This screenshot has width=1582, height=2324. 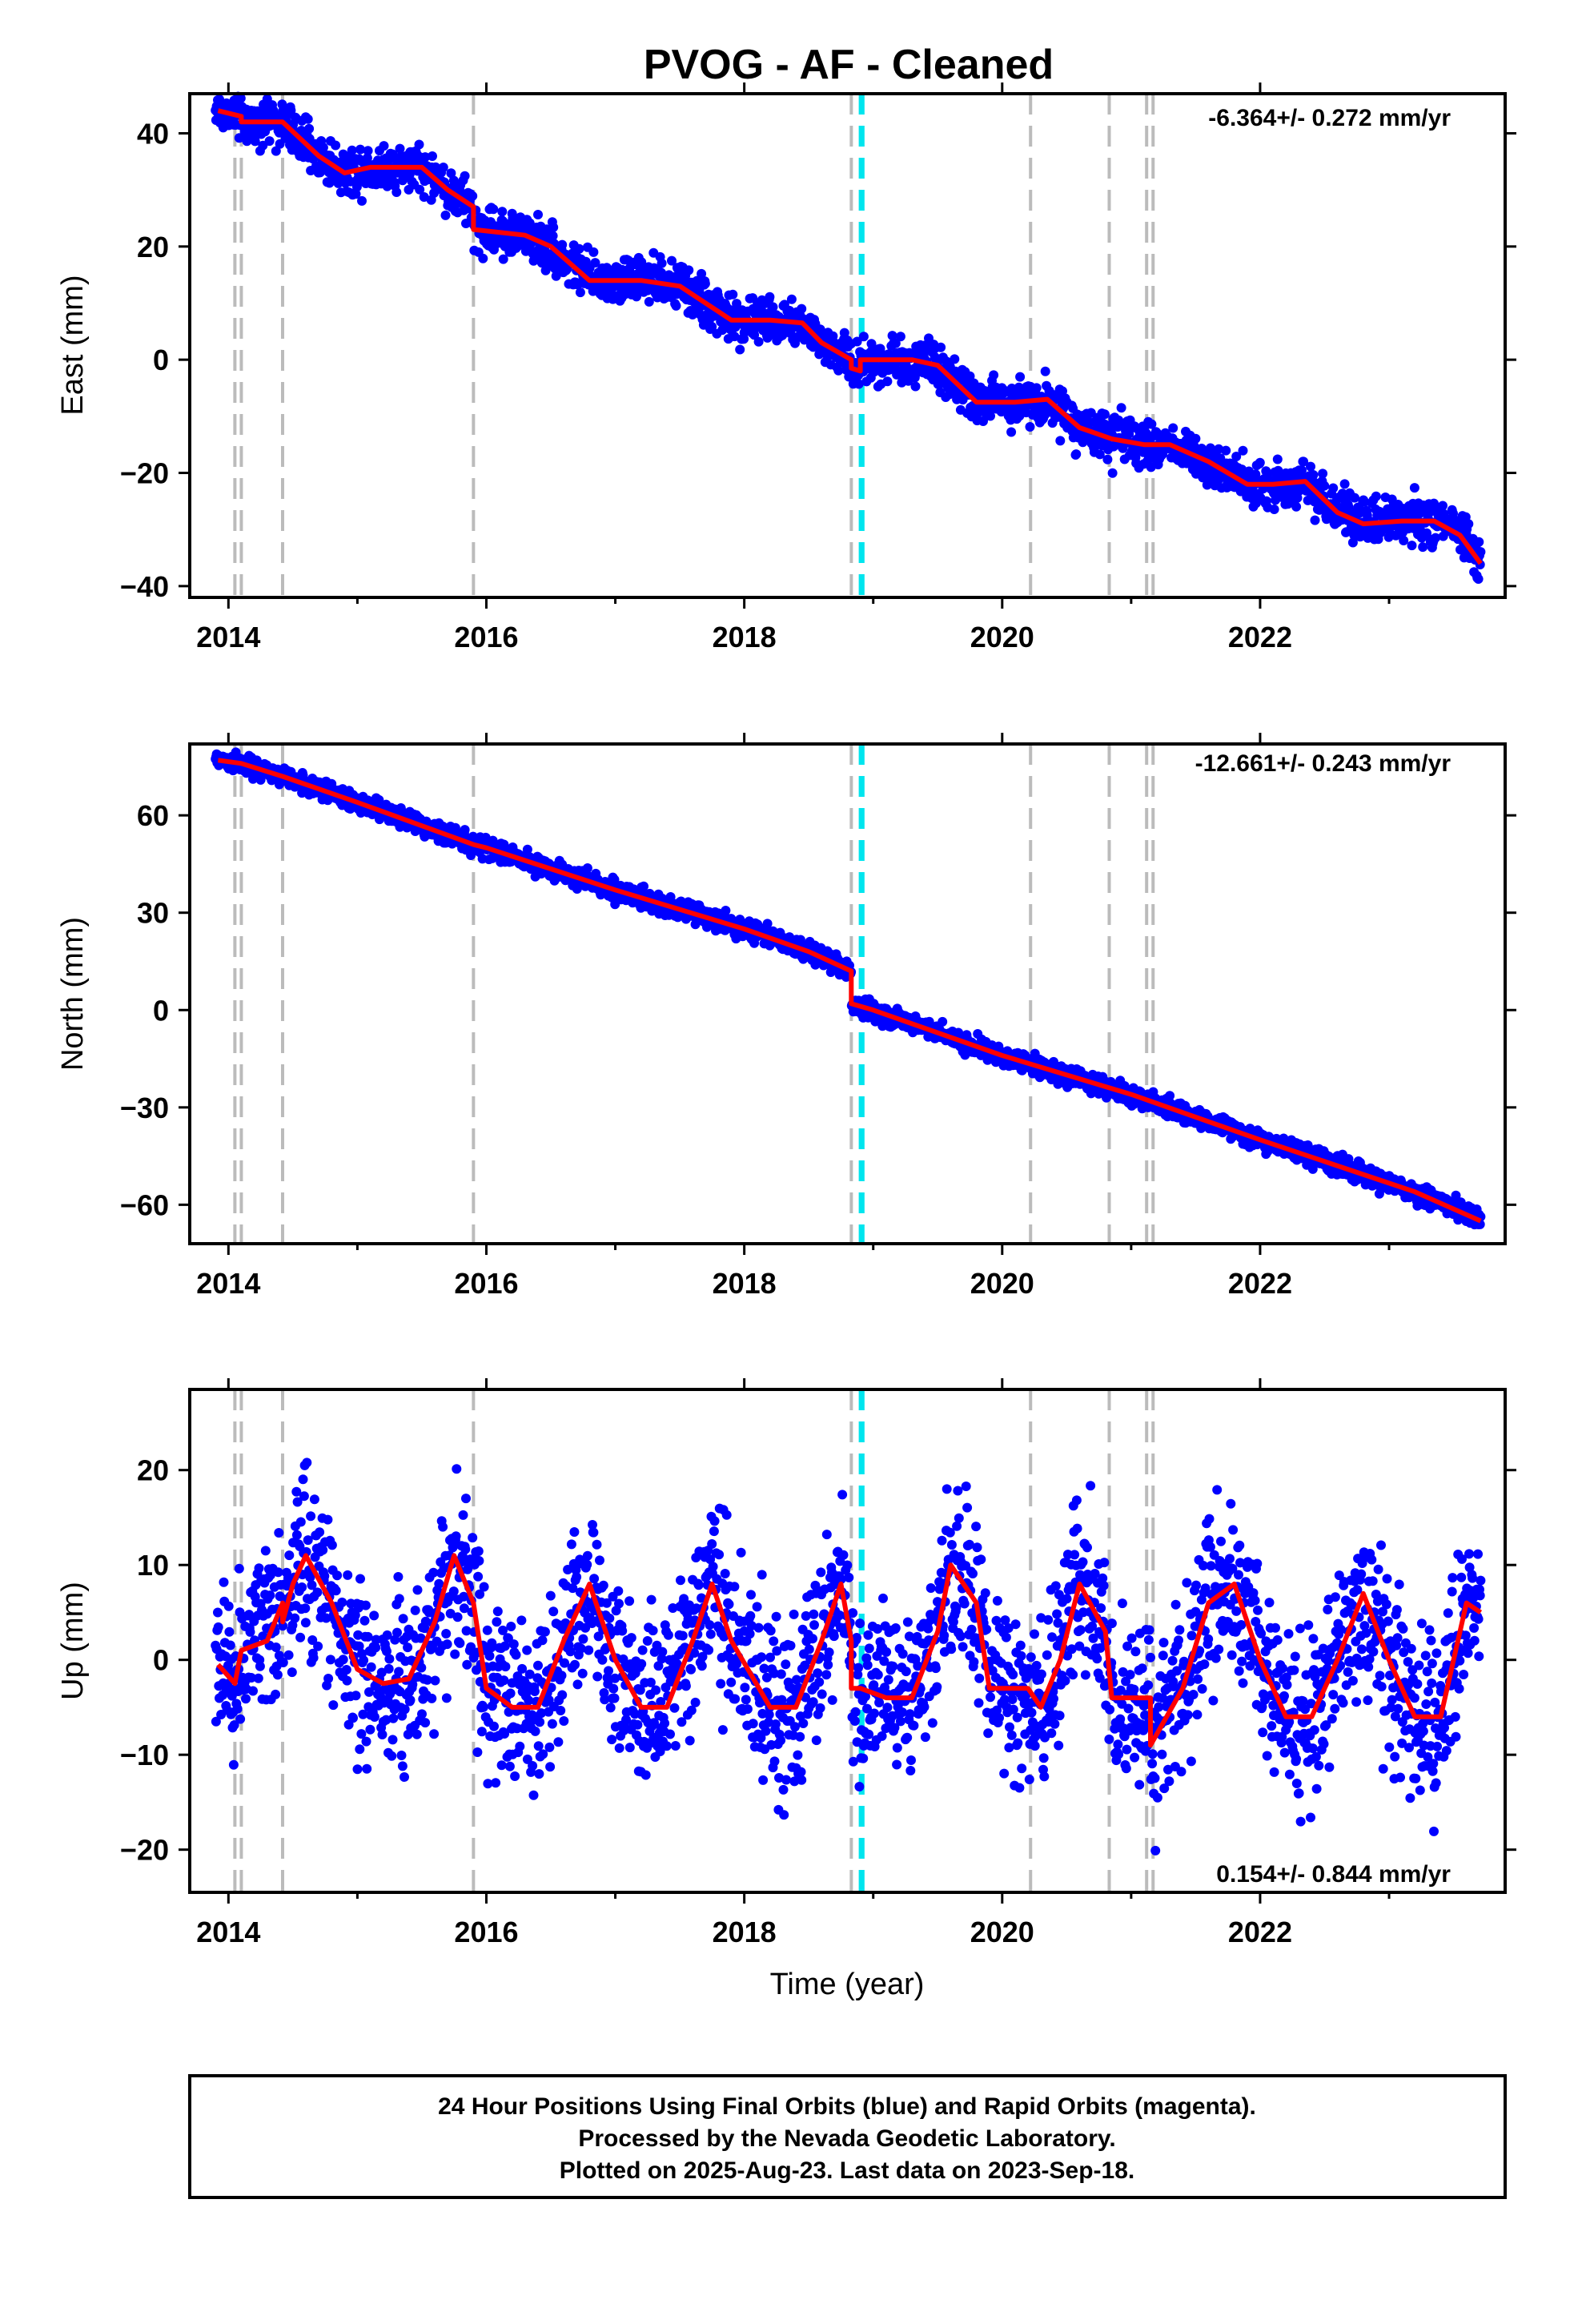 I want to click on y-tick-label: −20, so click(x=144, y=473).